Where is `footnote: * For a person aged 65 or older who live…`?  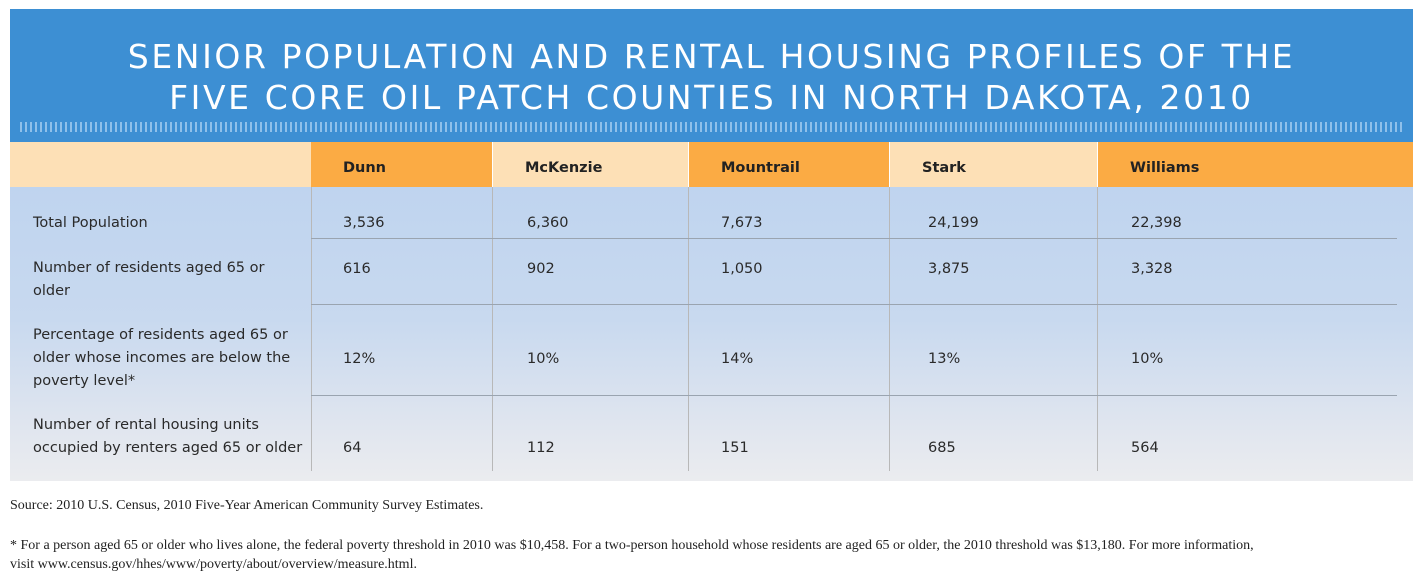 footnote: * For a person aged 65 or older who live… is located at coordinates (710, 555).